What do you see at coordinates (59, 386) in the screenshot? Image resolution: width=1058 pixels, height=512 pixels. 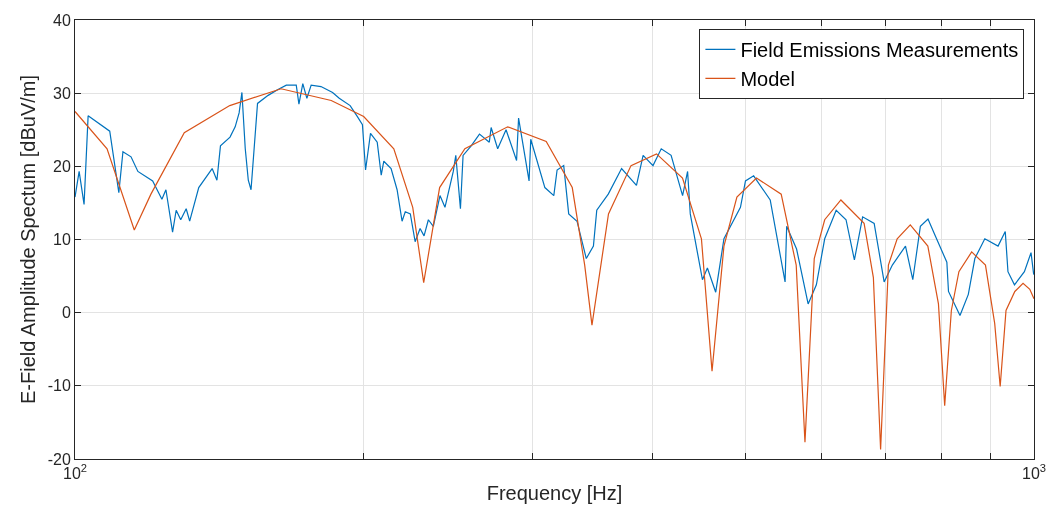 I see `y-tick-label: -10` at bounding box center [59, 386].